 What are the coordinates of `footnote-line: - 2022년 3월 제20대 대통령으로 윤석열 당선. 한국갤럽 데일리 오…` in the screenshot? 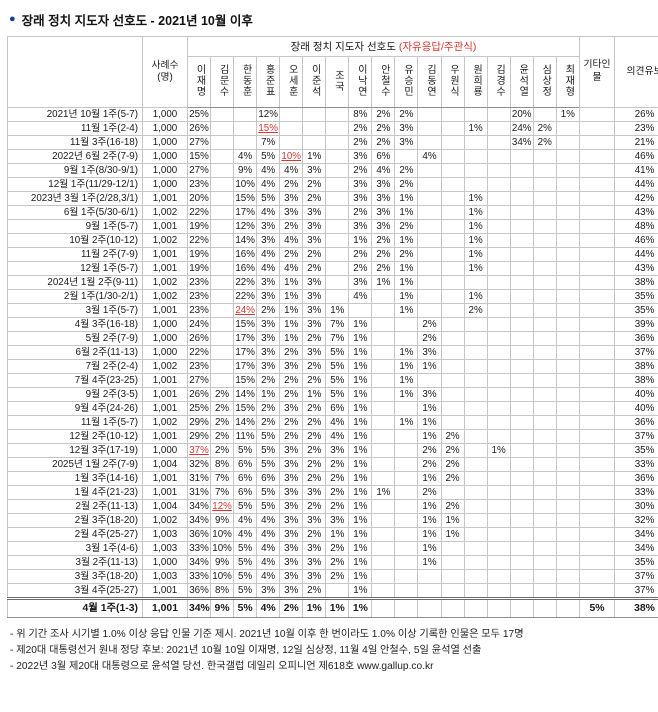 It's located at (222, 666).